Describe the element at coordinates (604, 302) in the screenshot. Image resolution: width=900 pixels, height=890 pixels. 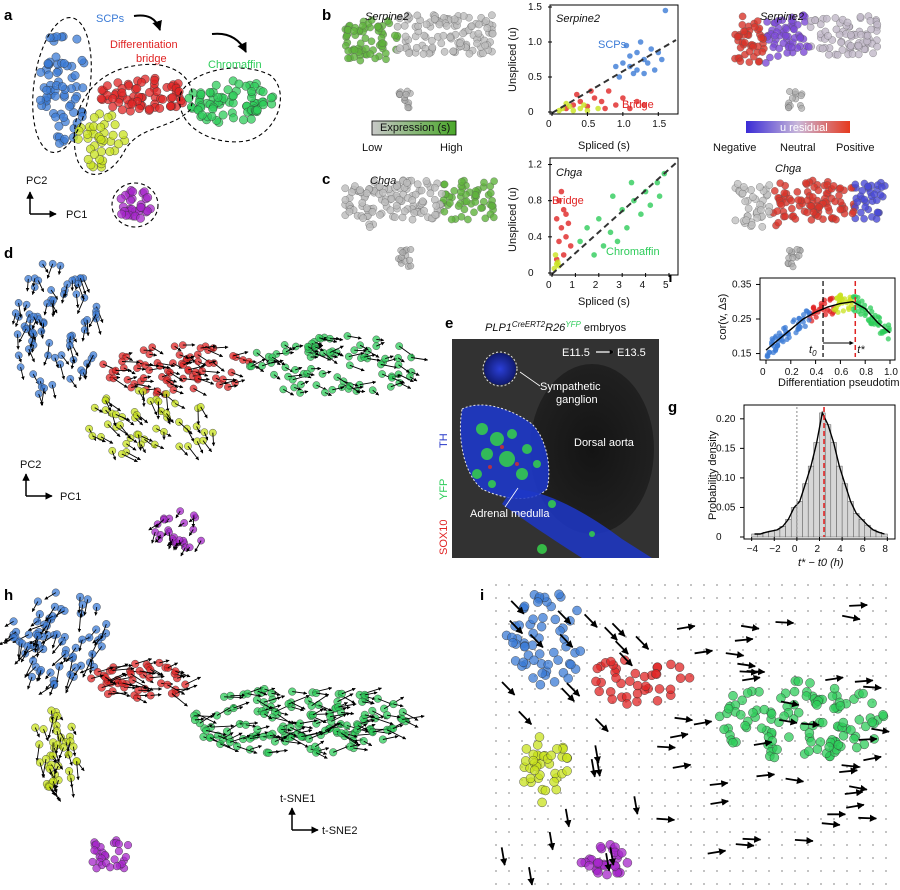
I see `c-xlabel: Spliced (s)` at that location.